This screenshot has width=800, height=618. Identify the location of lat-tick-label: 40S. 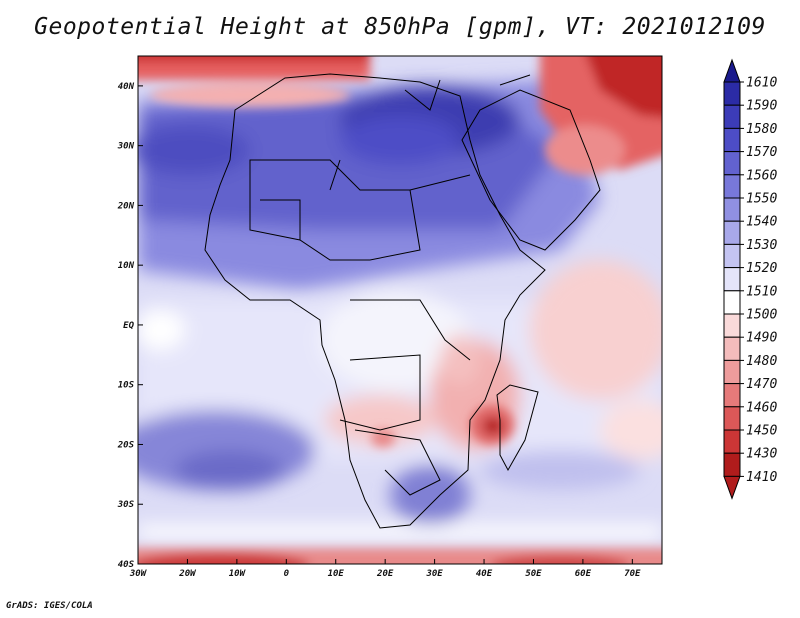
(126, 565).